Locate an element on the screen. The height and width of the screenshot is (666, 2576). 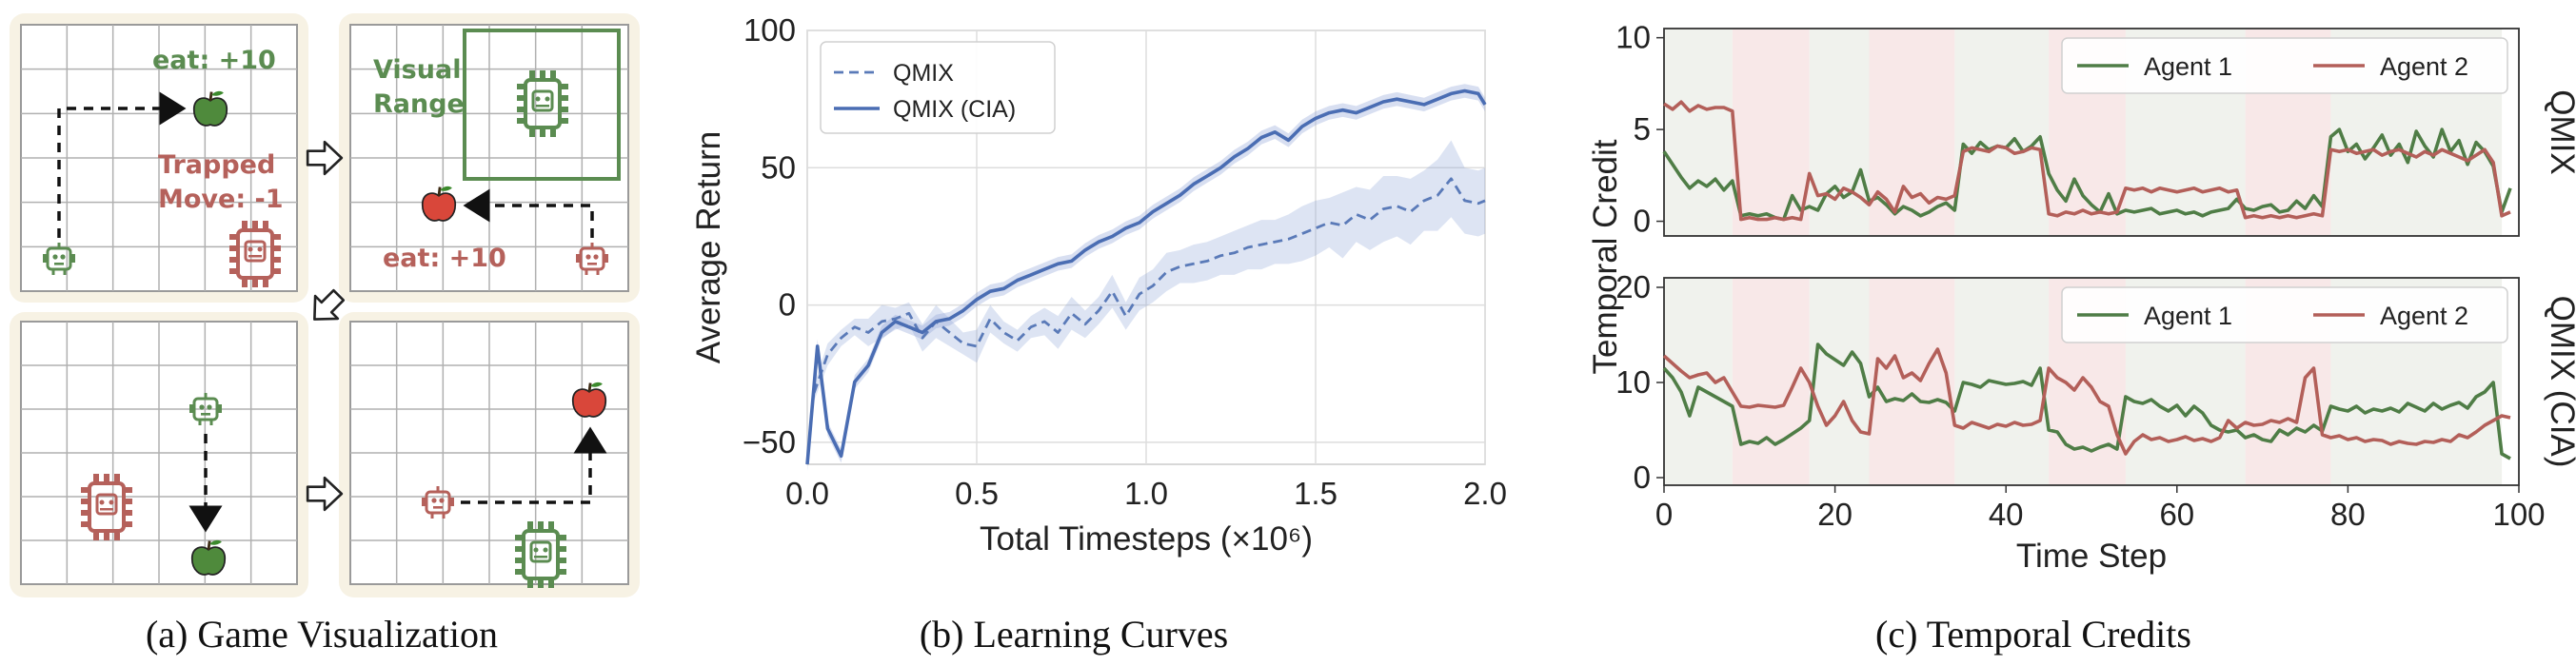
caption-b: (b) Learning Curves is located at coordinates (1074, 635).